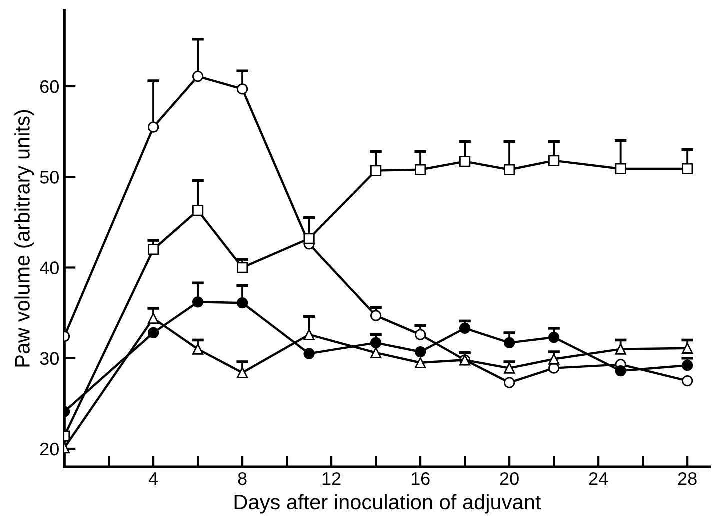 The image size is (717, 519). What do you see at coordinates (388, 504) in the screenshot?
I see `x-axis-title: Days after inoculation of adjuvant` at bounding box center [388, 504].